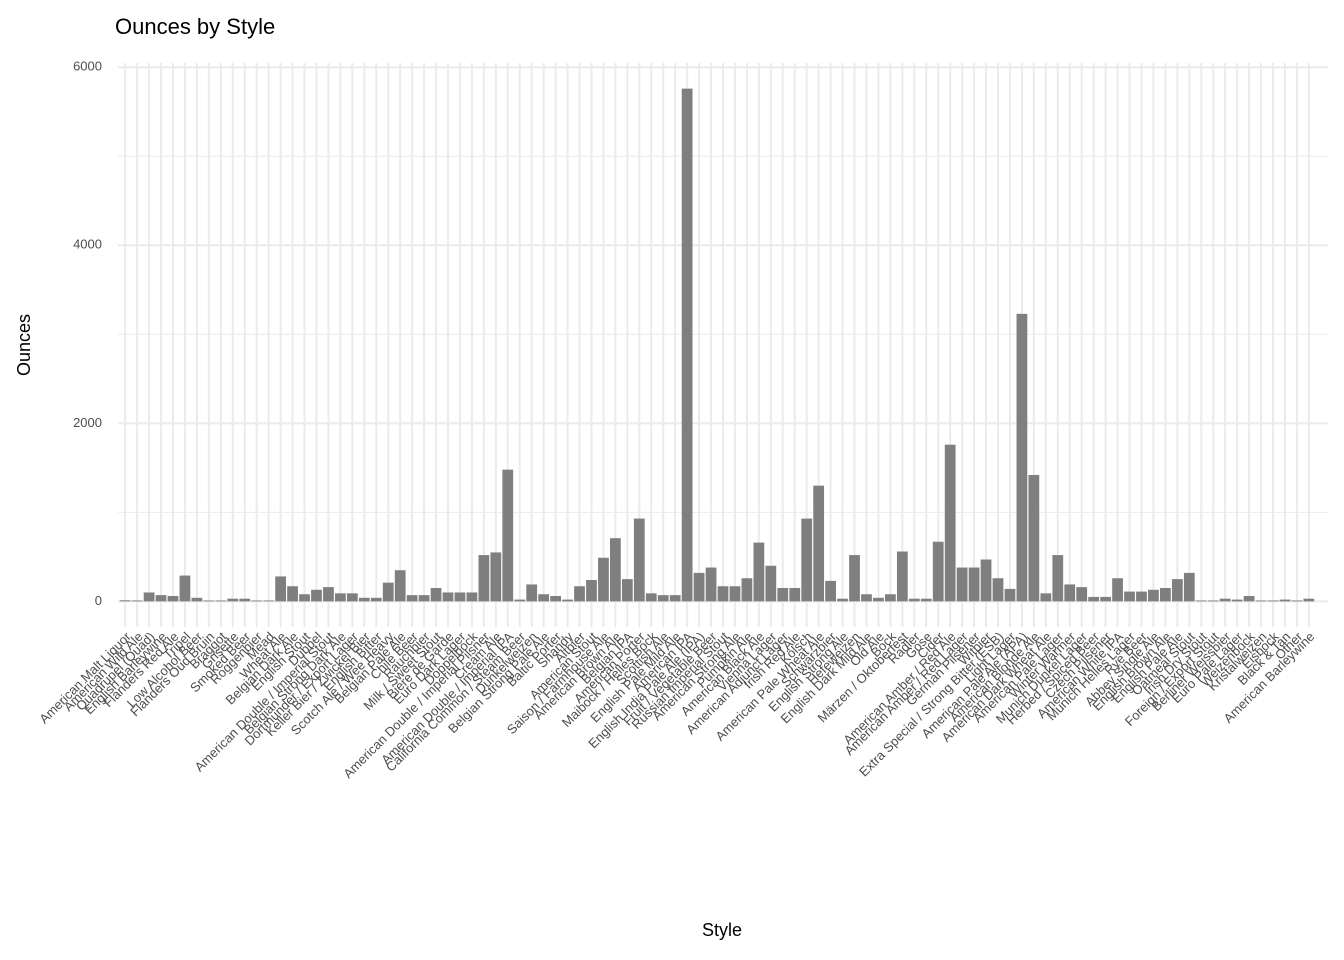 The image size is (1344, 960). What do you see at coordinates (87, 66) in the screenshot?
I see `y-tick-label: 6000` at bounding box center [87, 66].